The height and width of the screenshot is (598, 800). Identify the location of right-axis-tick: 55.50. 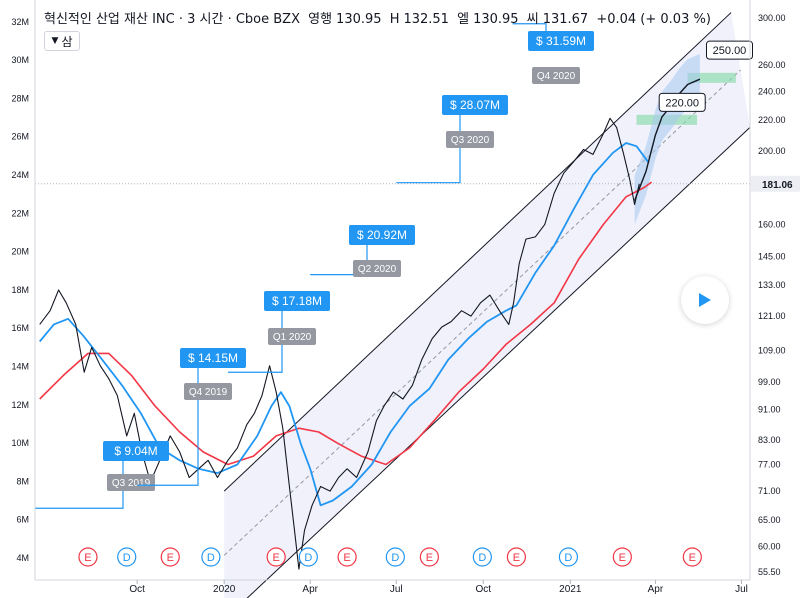
(769, 572).